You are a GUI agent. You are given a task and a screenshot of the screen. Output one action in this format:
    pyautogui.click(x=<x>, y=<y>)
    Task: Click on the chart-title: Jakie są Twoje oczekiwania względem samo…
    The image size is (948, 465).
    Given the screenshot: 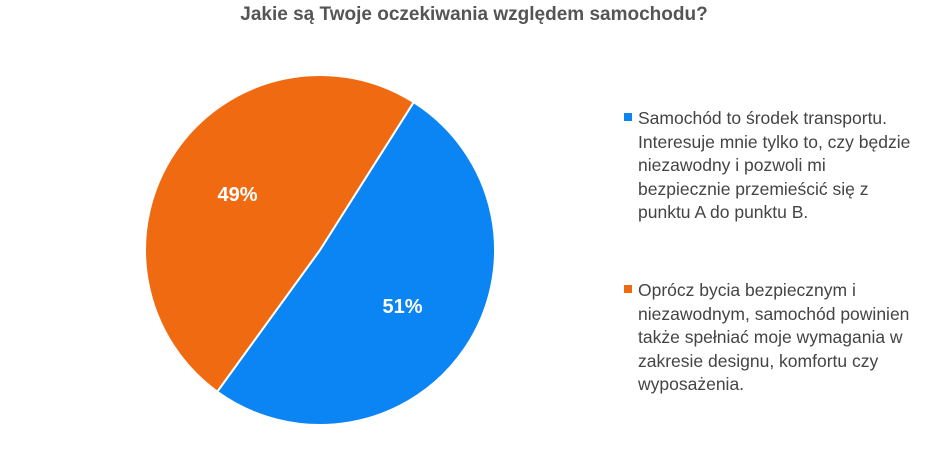 What is the action you would take?
    pyautogui.click(x=474, y=14)
    